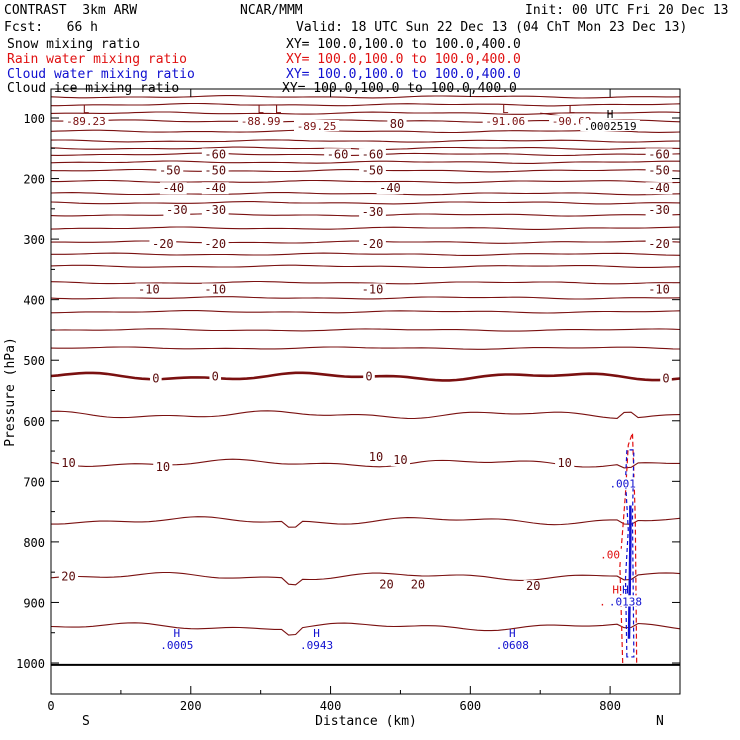 This screenshot has width=740, height=740. I want to click on contour-label: 20, so click(418, 584).